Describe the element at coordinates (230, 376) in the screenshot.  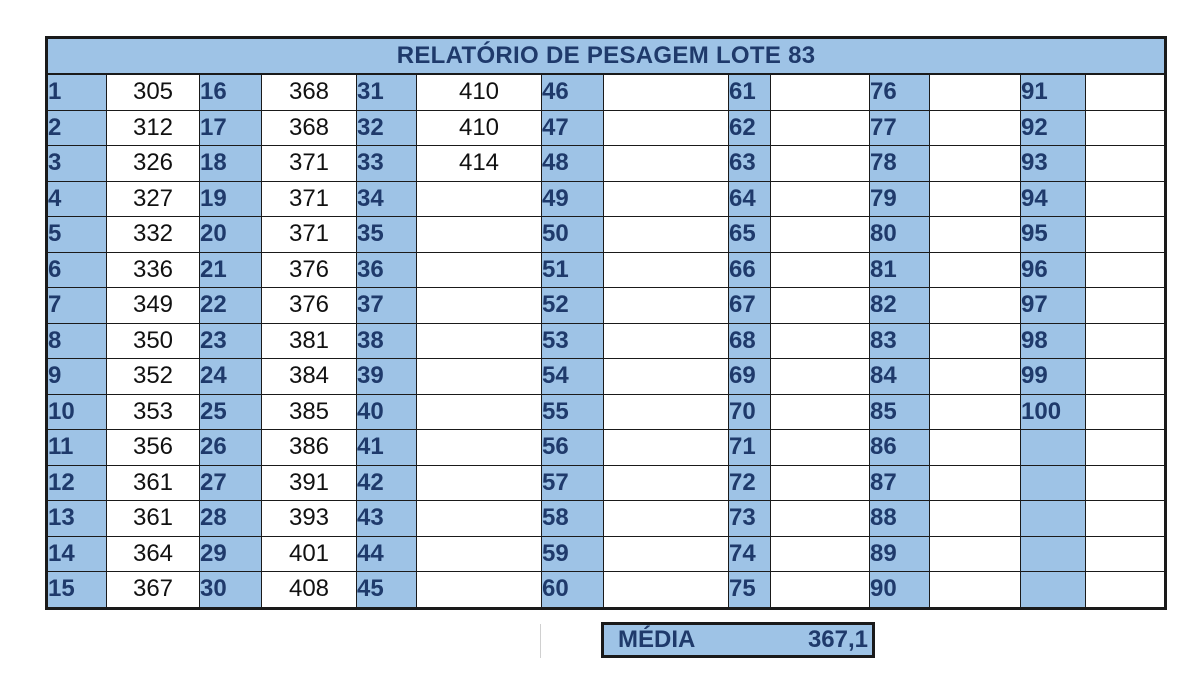
I see `animal-number: 24` at that location.